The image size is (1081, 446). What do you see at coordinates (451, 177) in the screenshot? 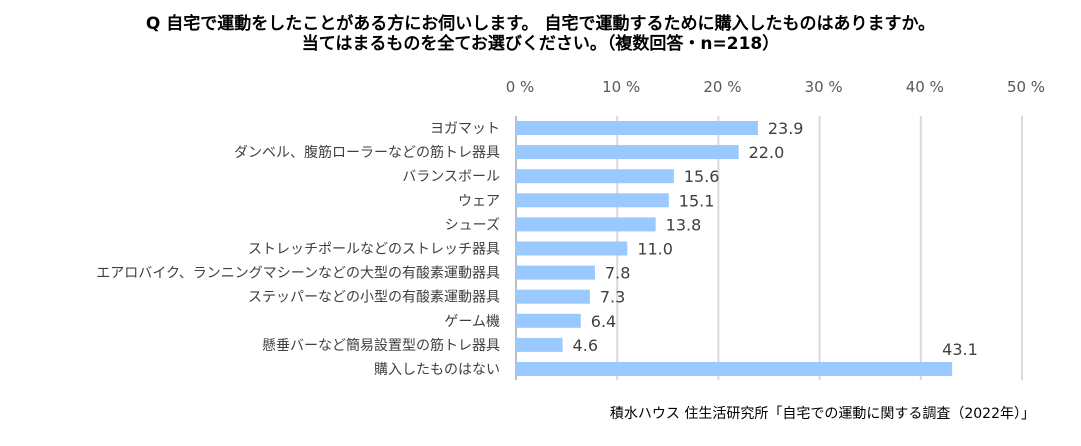
I see `category-label: バランスボール` at bounding box center [451, 177].